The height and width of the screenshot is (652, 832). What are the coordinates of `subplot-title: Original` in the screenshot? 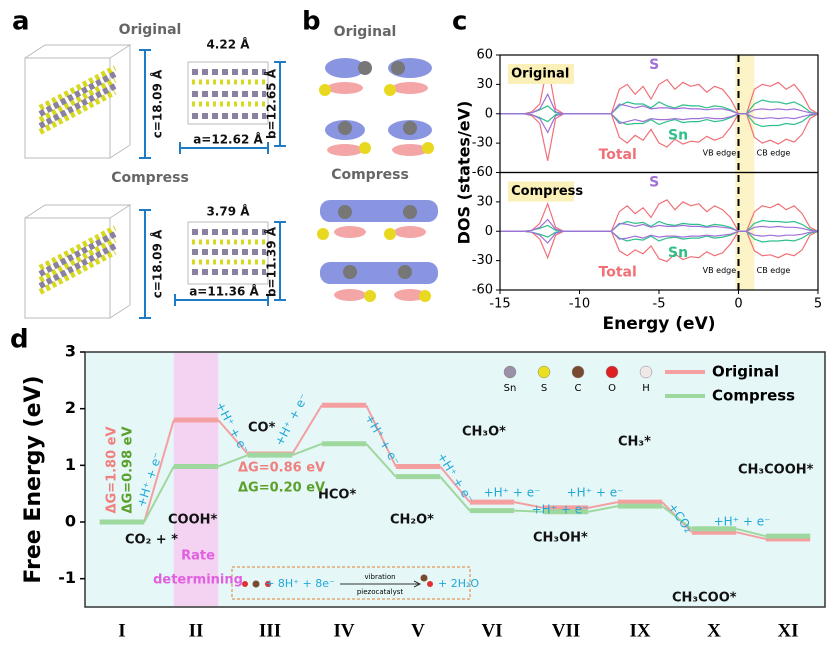 It's located at (540, 74).